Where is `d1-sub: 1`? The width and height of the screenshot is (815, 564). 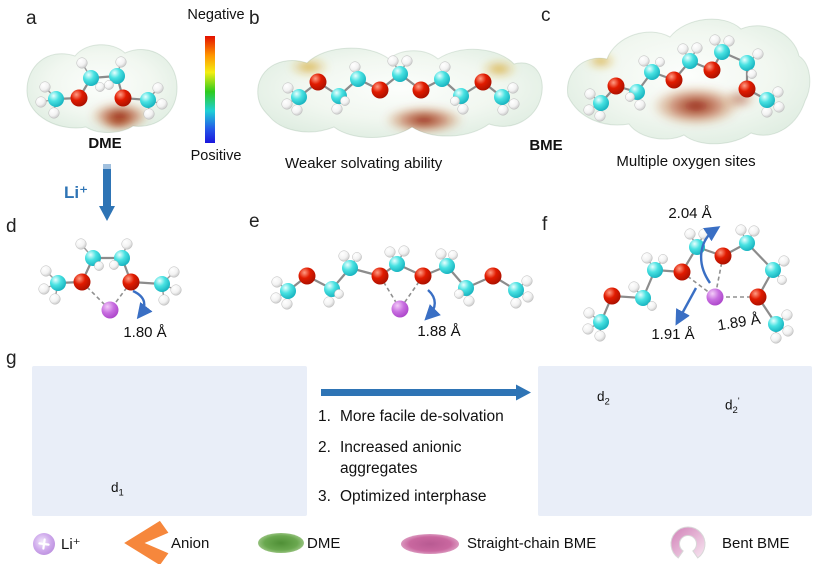
d1-sub: 1 is located at coordinates (121, 493).